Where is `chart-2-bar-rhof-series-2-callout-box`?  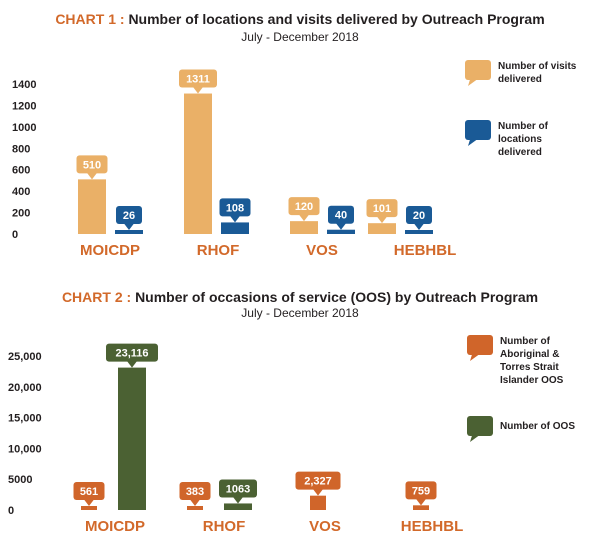
chart-2-bar-rhof-series-2-callout-box is located at coordinates (238, 488).